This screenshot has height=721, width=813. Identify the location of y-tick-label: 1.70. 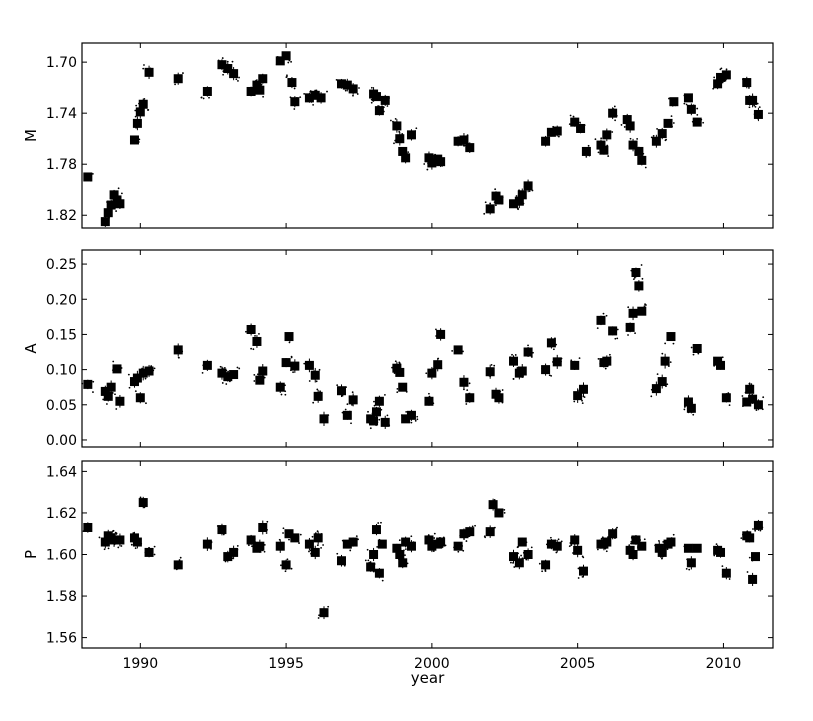
(61, 63).